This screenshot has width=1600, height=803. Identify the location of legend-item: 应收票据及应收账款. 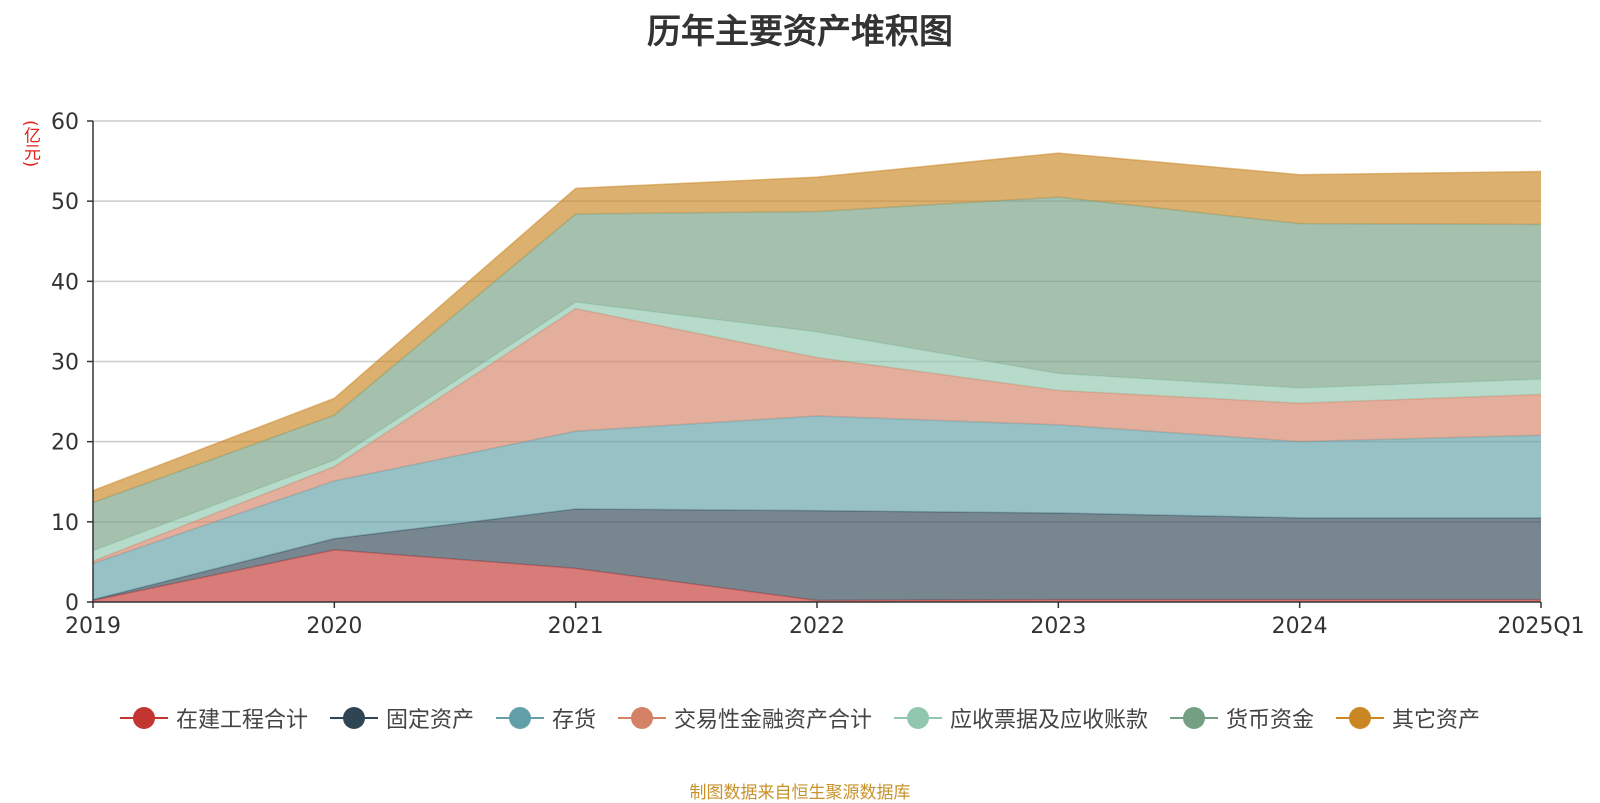
(1021, 718).